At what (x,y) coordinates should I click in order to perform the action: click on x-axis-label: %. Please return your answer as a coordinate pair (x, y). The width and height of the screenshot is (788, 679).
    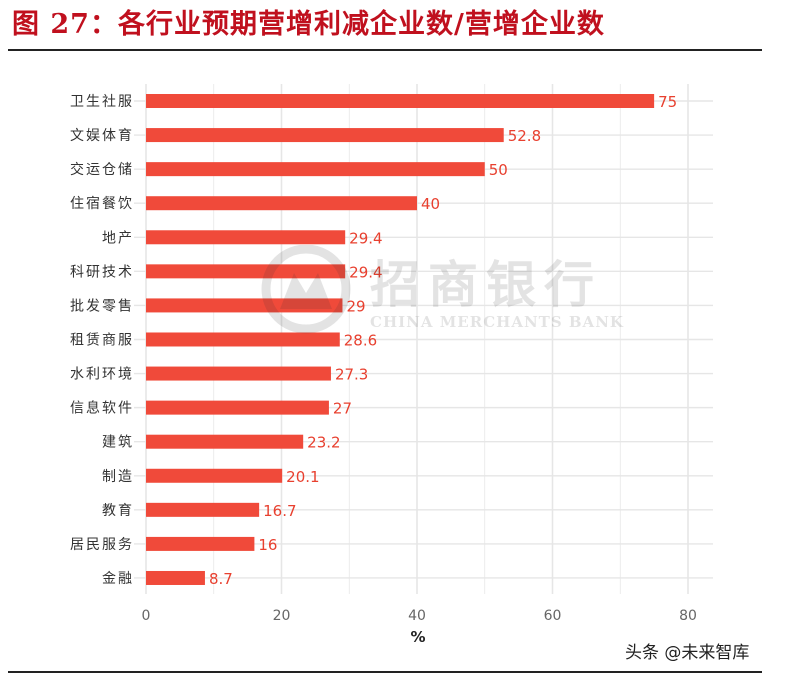
    Looking at the image, I should click on (417, 637).